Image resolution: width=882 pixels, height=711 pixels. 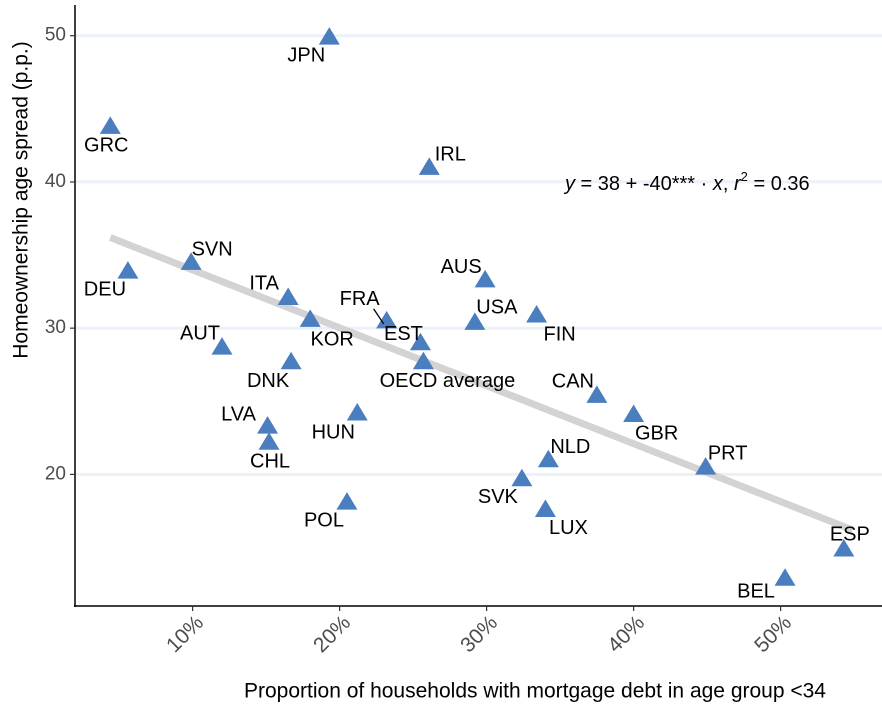 I want to click on point-label: OECD average, so click(x=448, y=381).